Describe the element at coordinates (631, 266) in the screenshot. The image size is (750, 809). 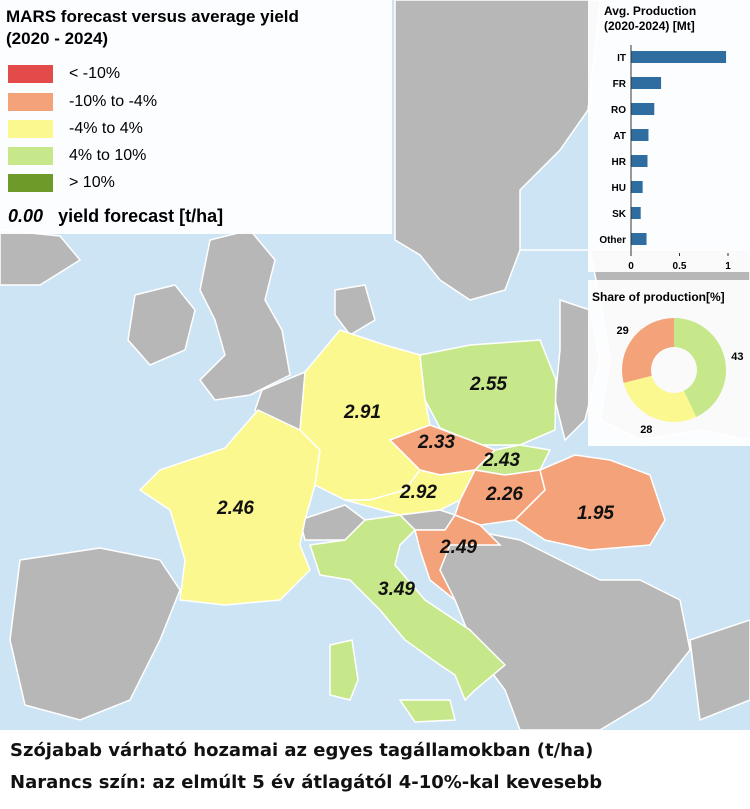
I see `bar-x-tick-label: 0` at that location.